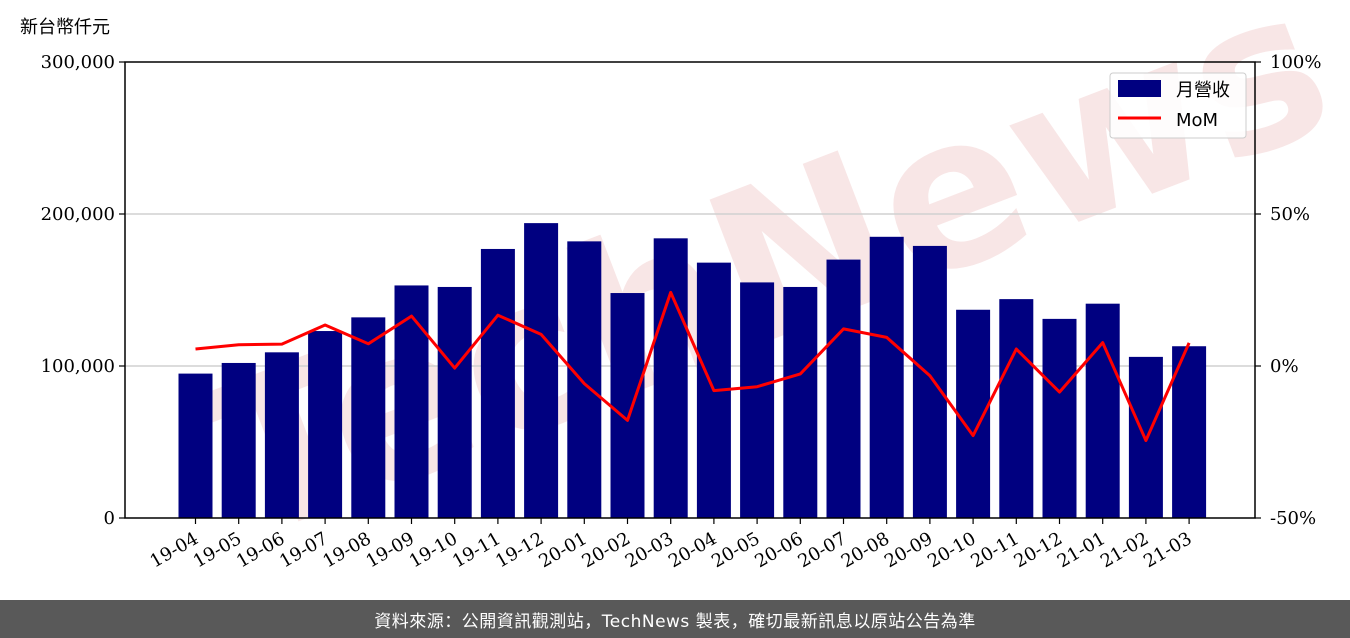 The width and height of the screenshot is (1350, 638). Describe the element at coordinates (78, 214) in the screenshot. I see `y-tick-label: 200,000` at that location.